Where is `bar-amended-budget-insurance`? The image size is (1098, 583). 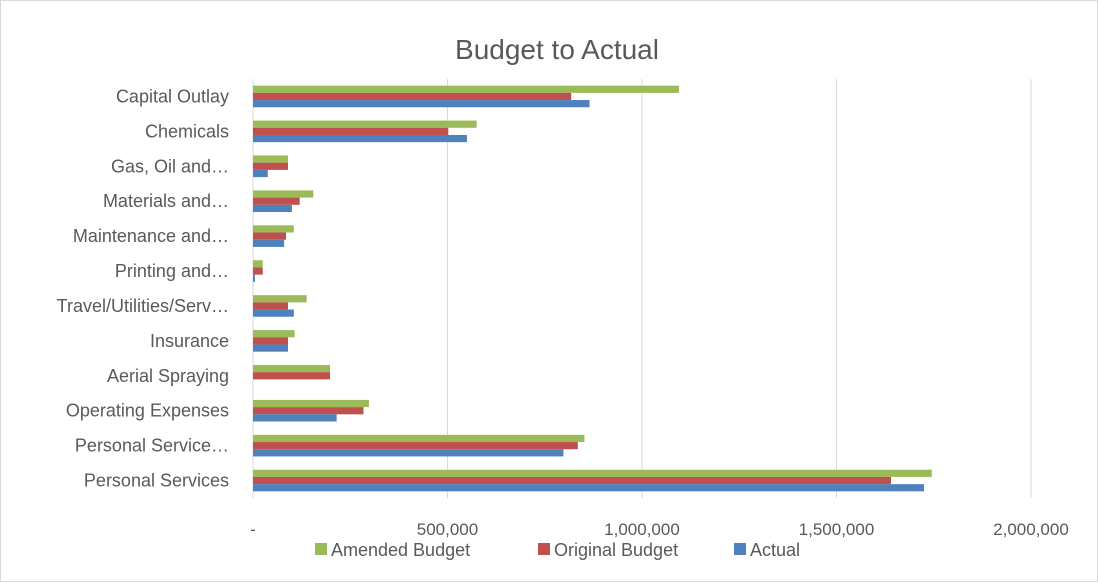
bar-amended-budget-insurance is located at coordinates (274, 334).